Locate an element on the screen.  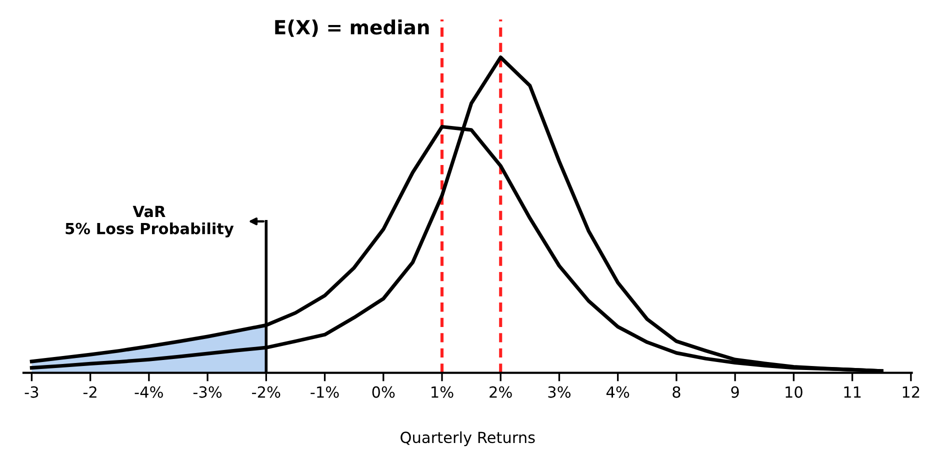
x-tick-label: 8 is located at coordinates (676, 392).